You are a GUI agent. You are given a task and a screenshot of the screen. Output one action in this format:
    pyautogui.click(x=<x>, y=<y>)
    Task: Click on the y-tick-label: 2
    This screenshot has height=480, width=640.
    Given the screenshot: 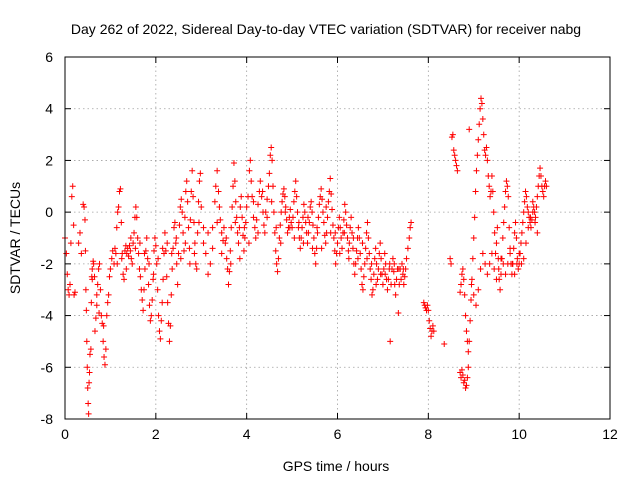 What is the action you would take?
    pyautogui.click(x=49, y=160)
    